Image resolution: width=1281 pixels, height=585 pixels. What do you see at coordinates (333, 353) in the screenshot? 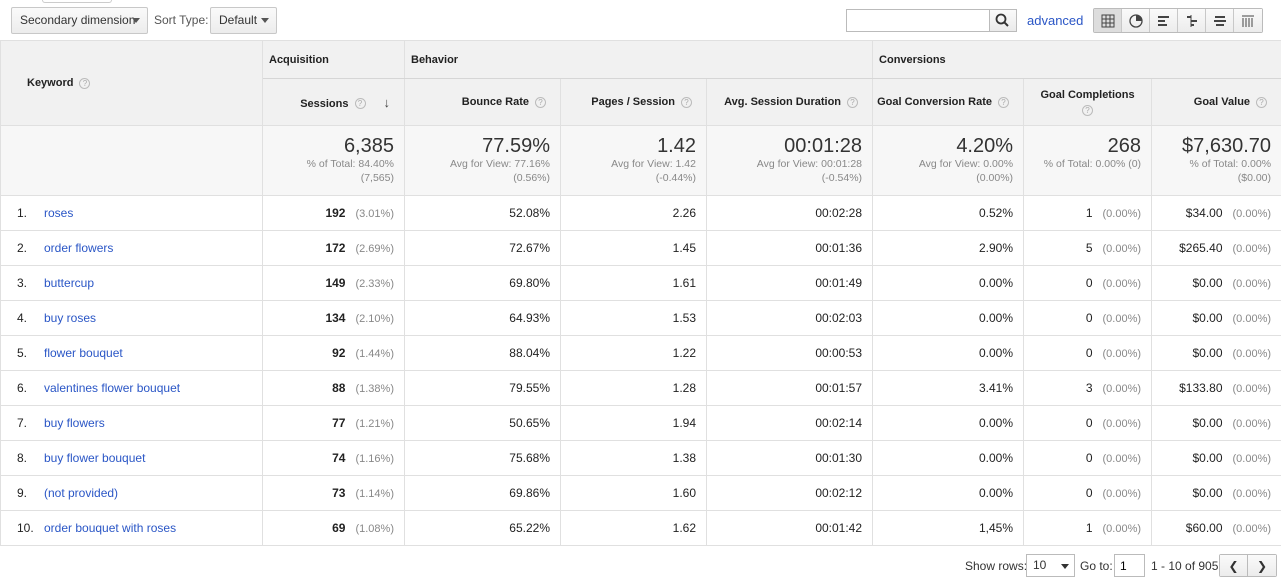
I see `sessions-cell: 92 (1.44%)` at bounding box center [333, 353].